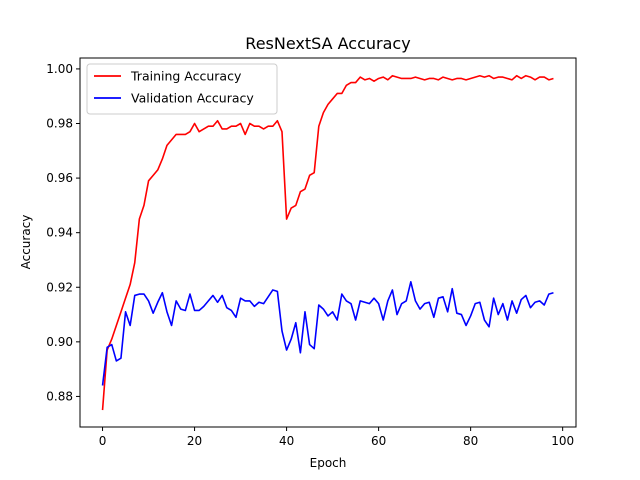  What do you see at coordinates (103, 441) in the screenshot?
I see `x-tick-label: 0` at bounding box center [103, 441].